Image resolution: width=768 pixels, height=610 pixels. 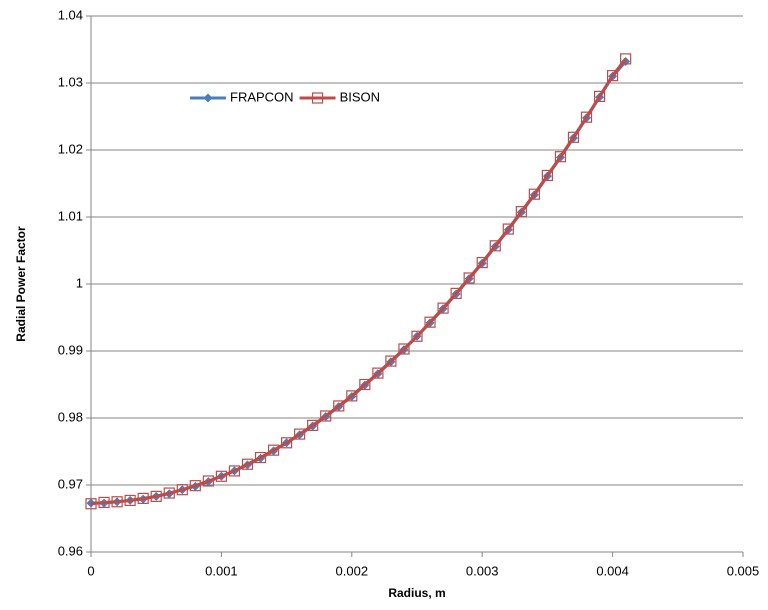 What do you see at coordinates (70, 81) in the screenshot?
I see `y-tick-label: 1.03` at bounding box center [70, 81].